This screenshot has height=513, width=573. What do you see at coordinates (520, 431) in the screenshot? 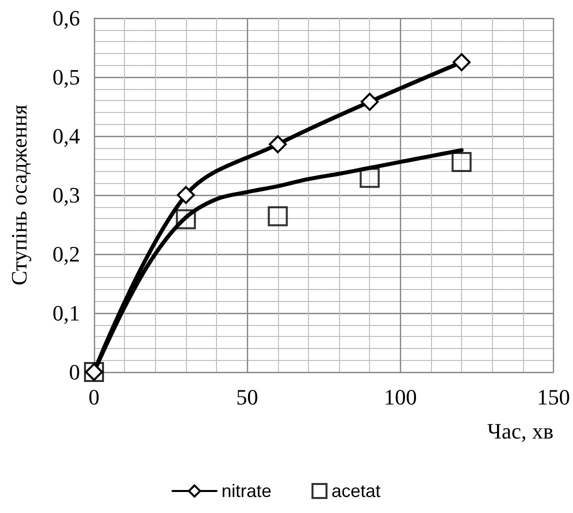
I see `x-axis-title: Час, хв` at bounding box center [520, 431].